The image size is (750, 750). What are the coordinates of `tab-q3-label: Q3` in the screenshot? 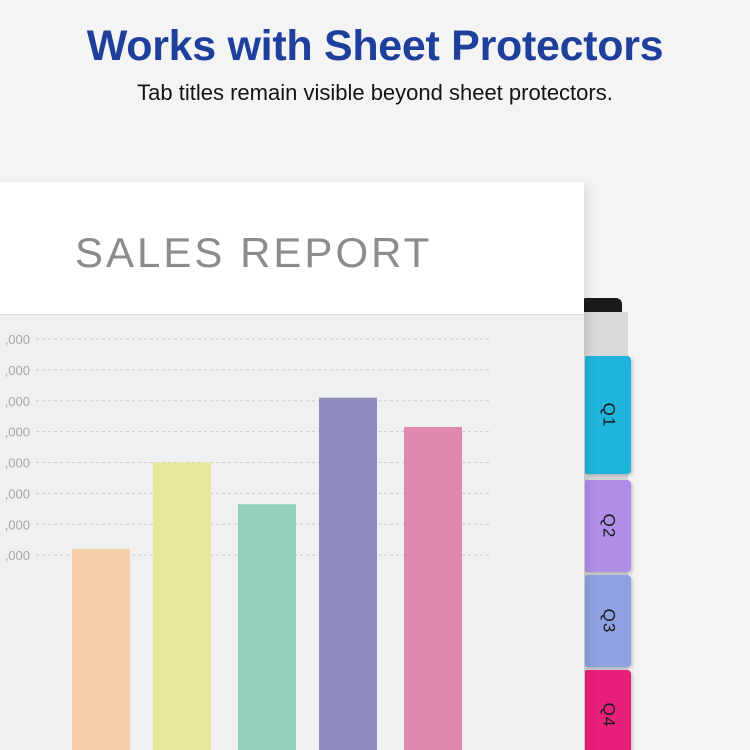 It's located at (608, 621).